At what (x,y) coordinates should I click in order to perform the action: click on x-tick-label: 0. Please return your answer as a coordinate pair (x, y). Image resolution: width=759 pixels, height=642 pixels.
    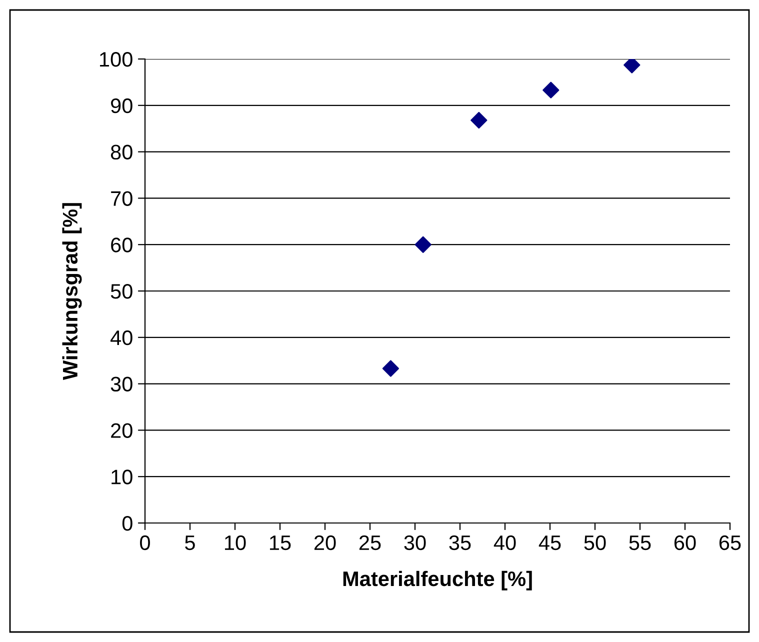
    Looking at the image, I should click on (145, 542).